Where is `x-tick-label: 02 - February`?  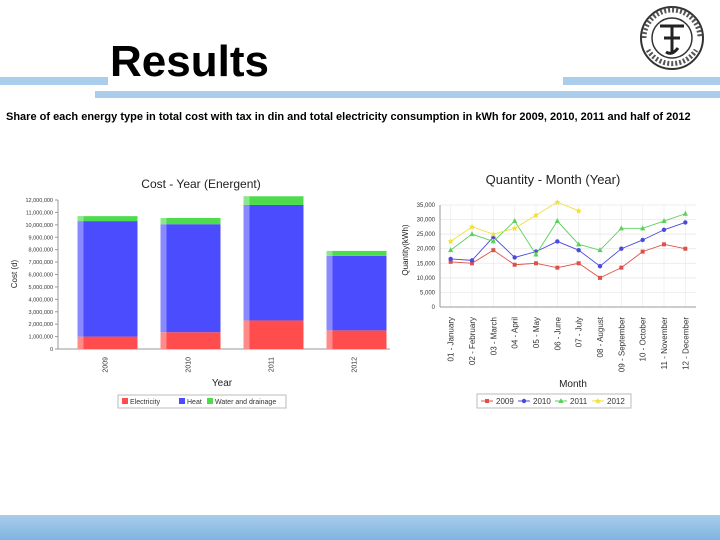 x-tick-label: 02 - February is located at coordinates (472, 341).